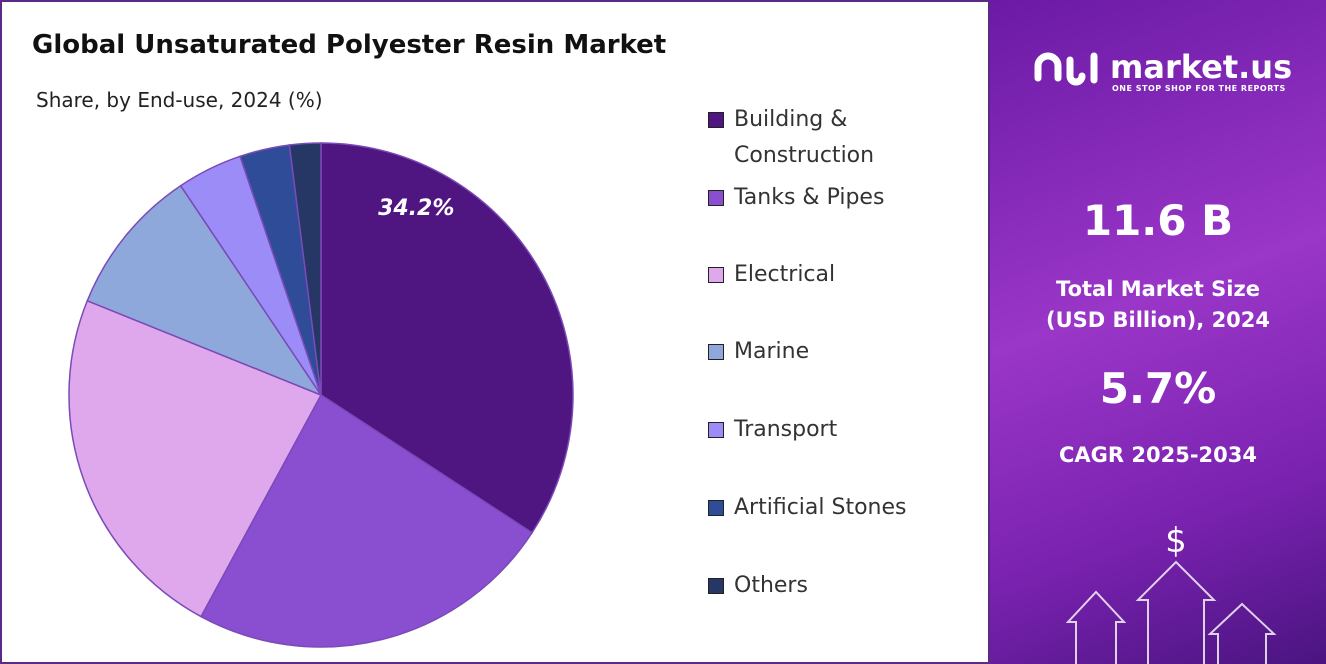 Image resolution: width=1326 pixels, height=664 pixels. I want to click on legend-item: Tanks & Pipes, so click(843, 198).